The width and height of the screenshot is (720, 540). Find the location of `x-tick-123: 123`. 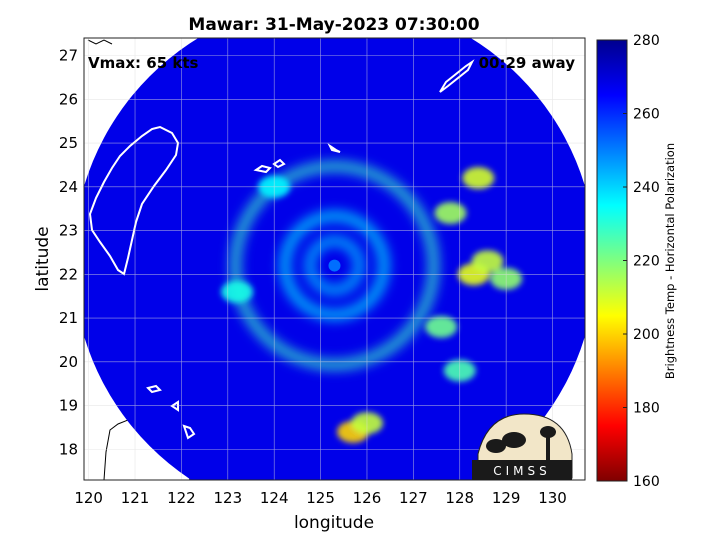

x-tick-123: 123 is located at coordinates (227, 498).